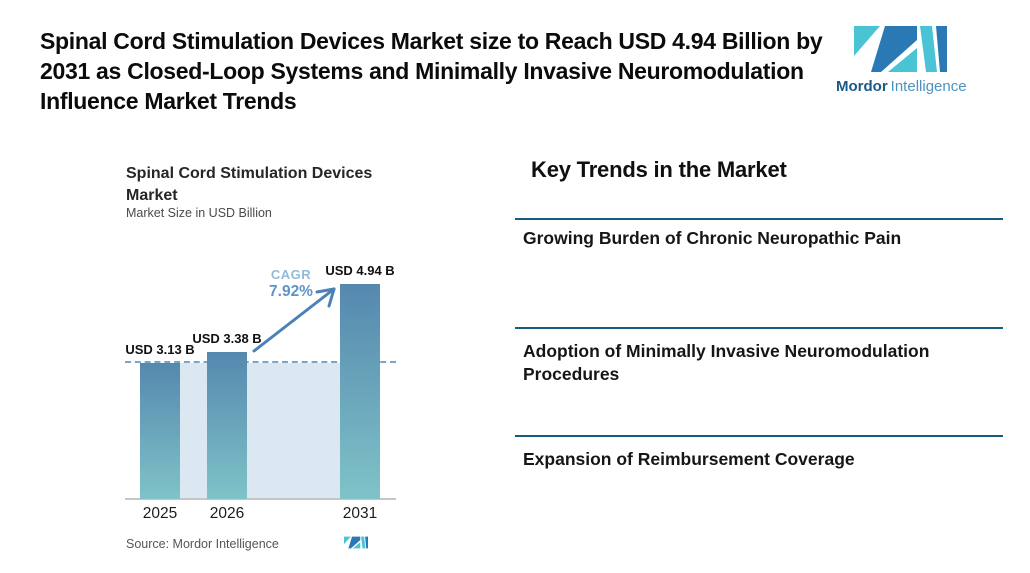  I want to click on cagr-annotation: CAGR 7.92%, so click(291, 284).